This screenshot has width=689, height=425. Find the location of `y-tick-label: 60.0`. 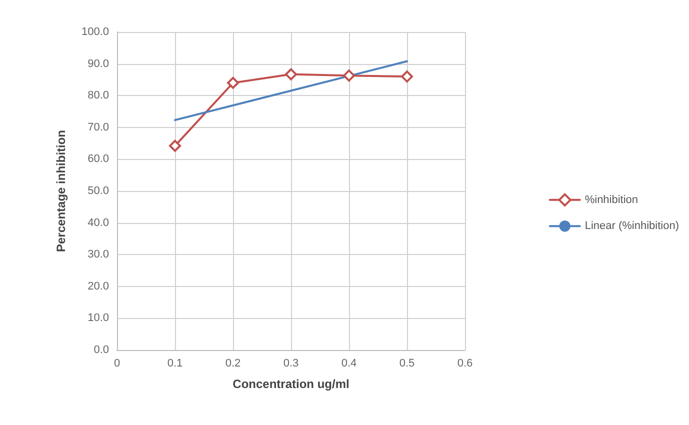

y-tick-label: 60.0 is located at coordinates (98, 159).